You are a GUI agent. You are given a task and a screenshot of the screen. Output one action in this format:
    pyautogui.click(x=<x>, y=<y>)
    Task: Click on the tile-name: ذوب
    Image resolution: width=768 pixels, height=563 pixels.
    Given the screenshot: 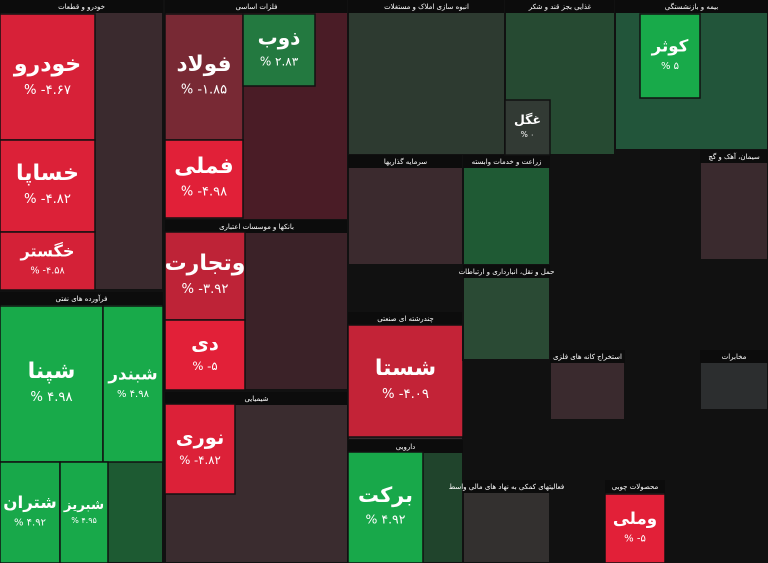 What is the action you would take?
    pyautogui.click(x=279, y=38)
    